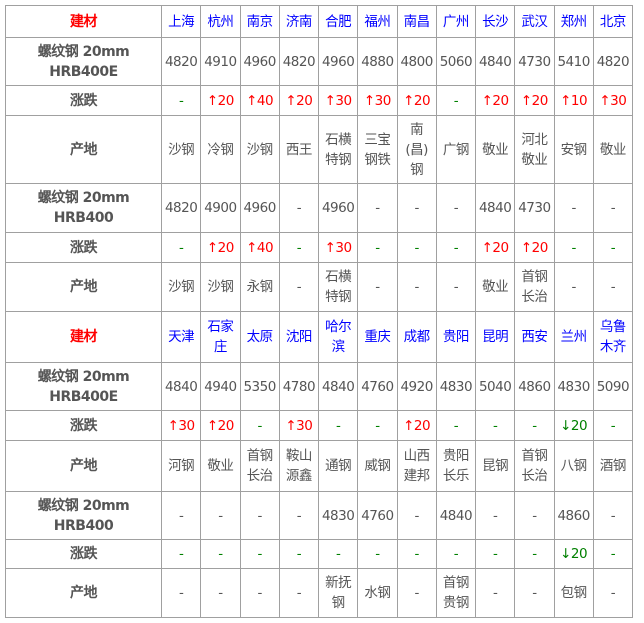 Image resolution: width=644 pixels, height=623 pixels. What do you see at coordinates (613, 466) in the screenshot?
I see `origin-cell: 酒钢` at bounding box center [613, 466].